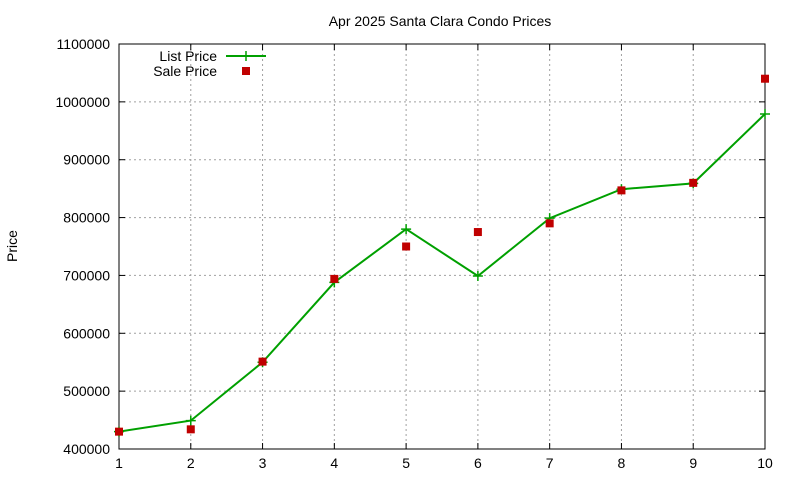 Image resolution: width=800 pixels, height=480 pixels. I want to click on y-tick-label: 700000, so click(86, 275).